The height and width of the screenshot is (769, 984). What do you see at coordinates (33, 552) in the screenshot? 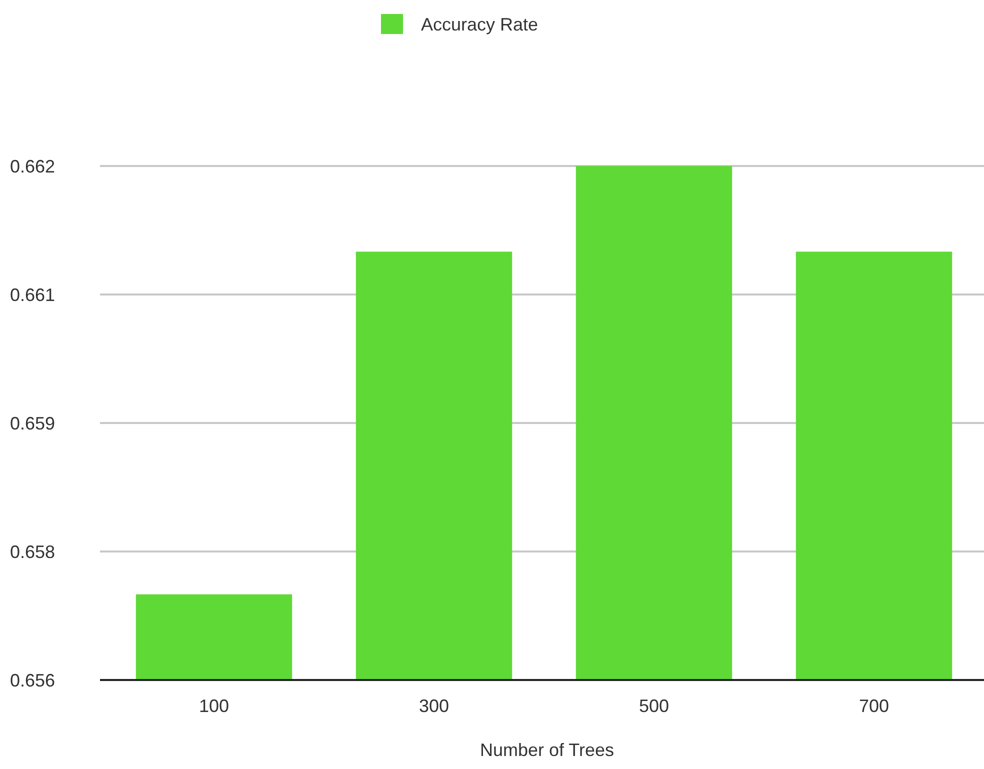
I see `y-tick-label: 0.658` at bounding box center [33, 552].